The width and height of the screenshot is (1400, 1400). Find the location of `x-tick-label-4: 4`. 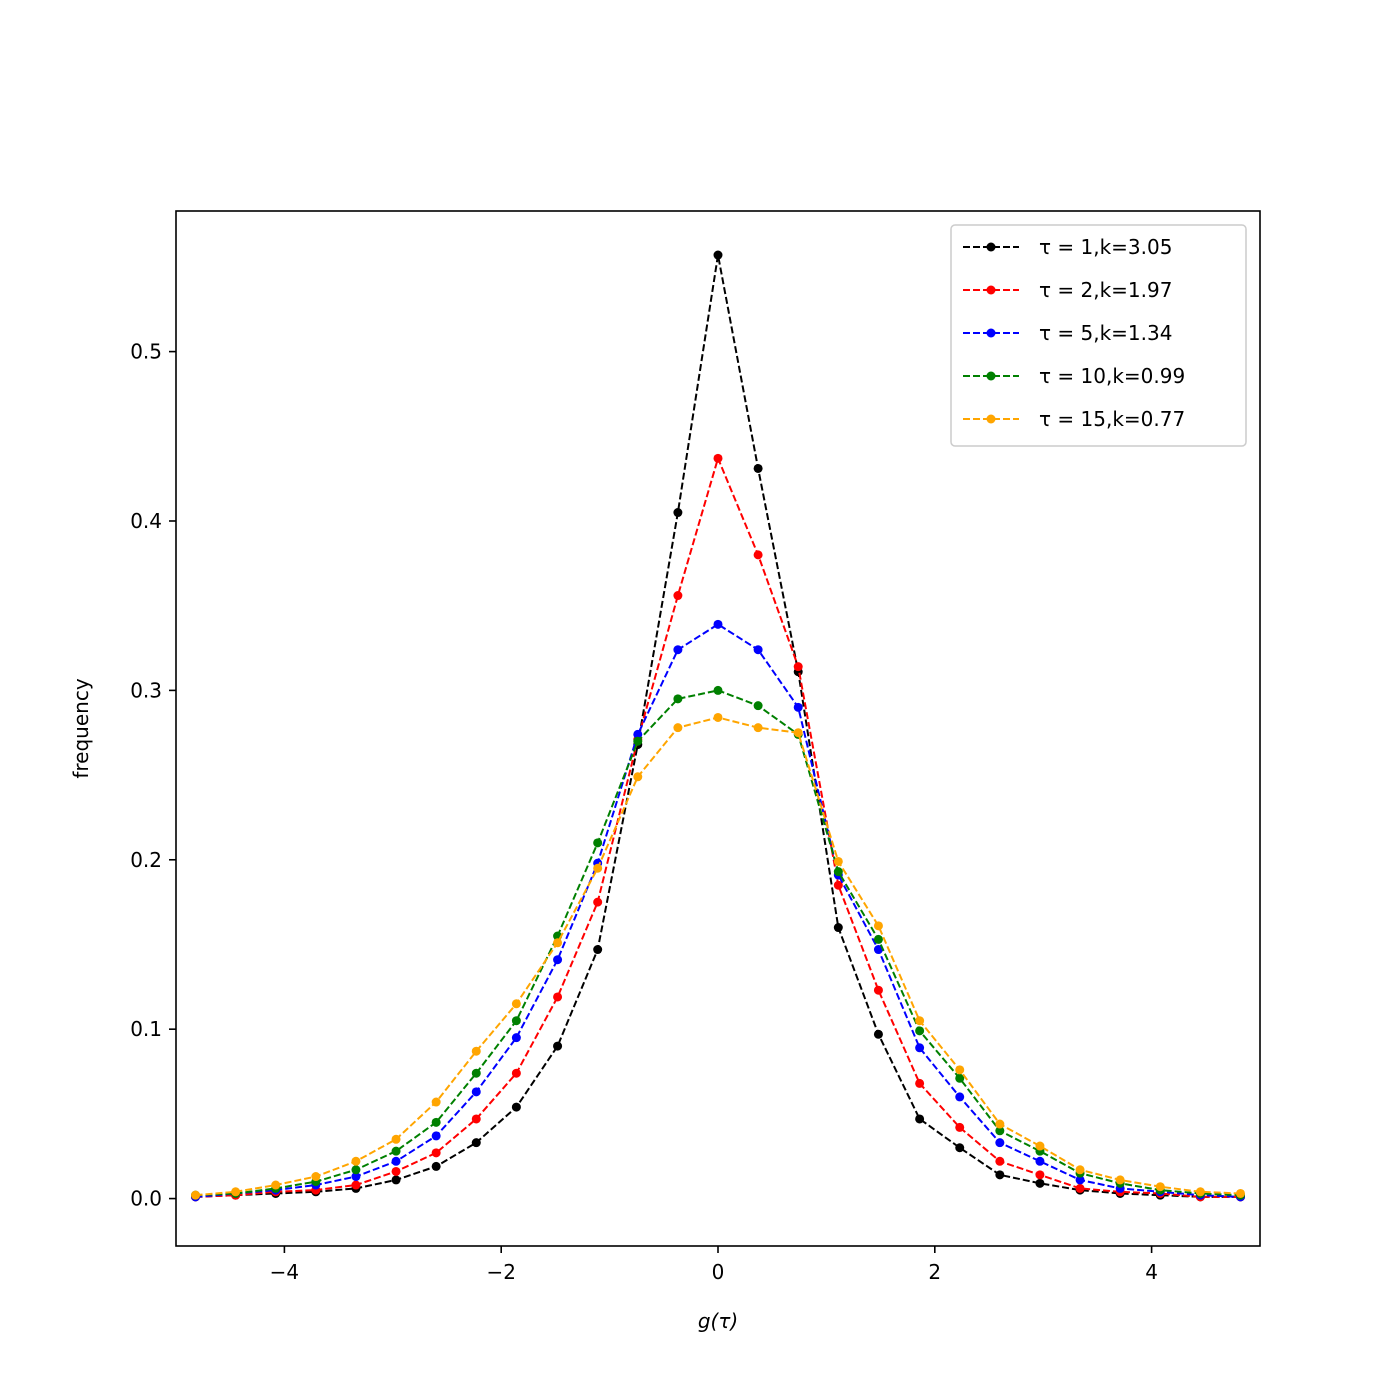

x-tick-label-4: 4 is located at coordinates (1151, 1272).